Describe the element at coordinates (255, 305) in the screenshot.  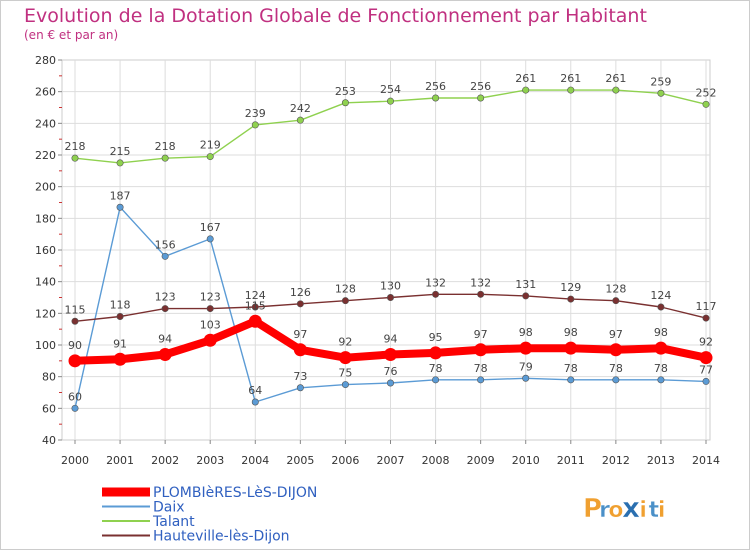
I see `data-label: 115` at that location.